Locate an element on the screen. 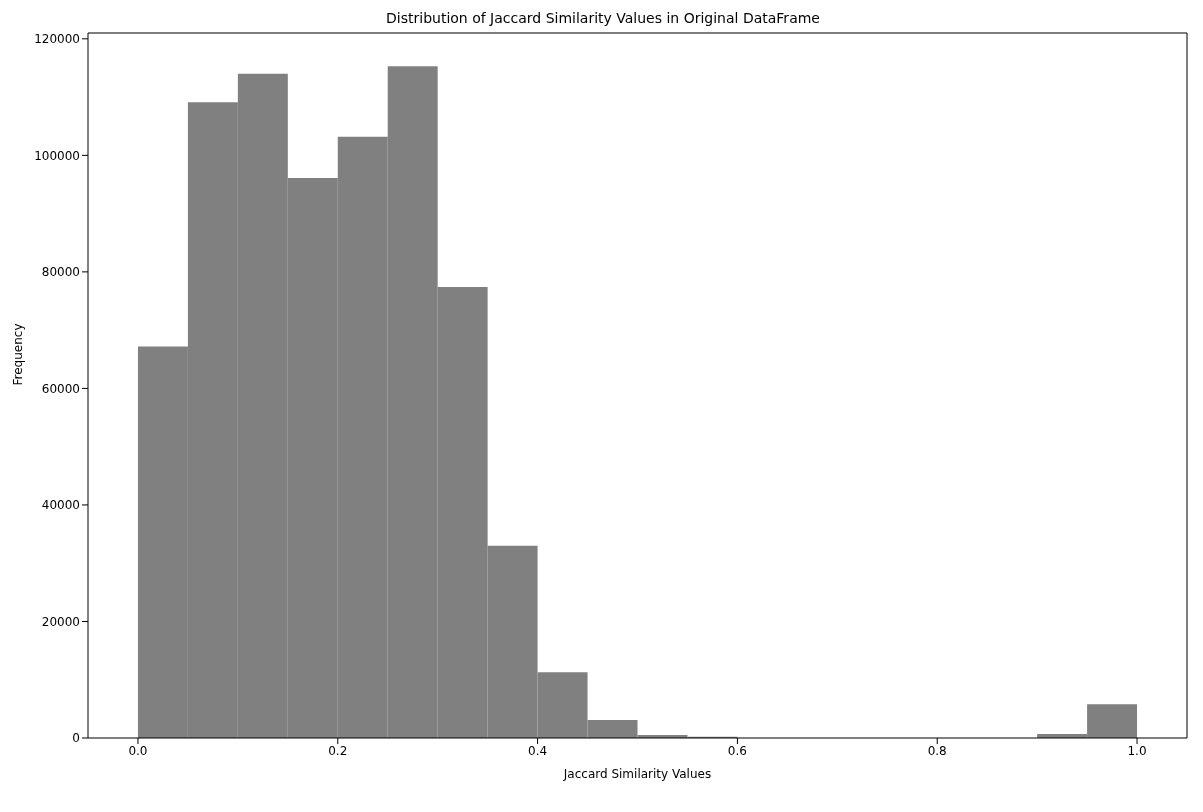 The height and width of the screenshot is (812, 1203). y-tick-label: 80000 is located at coordinates (60, 272).